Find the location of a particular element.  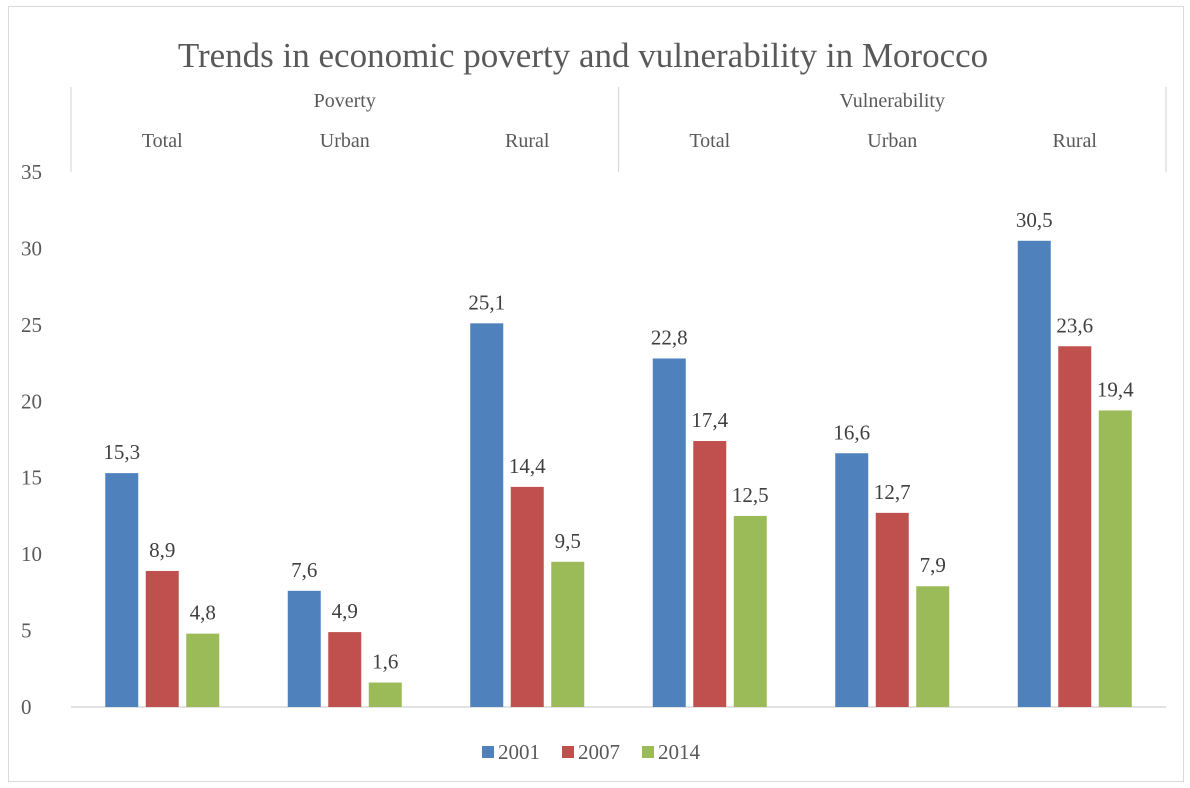

data-label: 16,6 is located at coordinates (851, 432).